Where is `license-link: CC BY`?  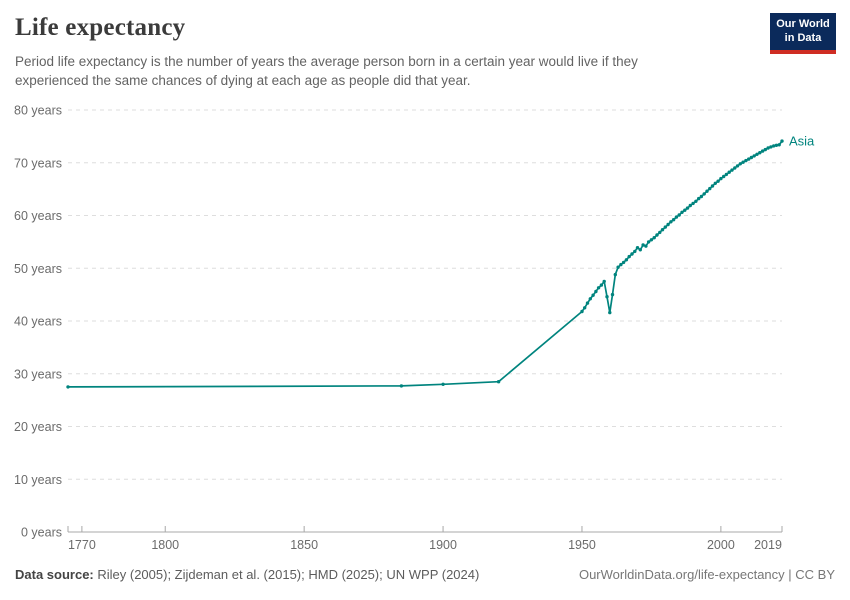
license-link: CC BY is located at coordinates (815, 574).